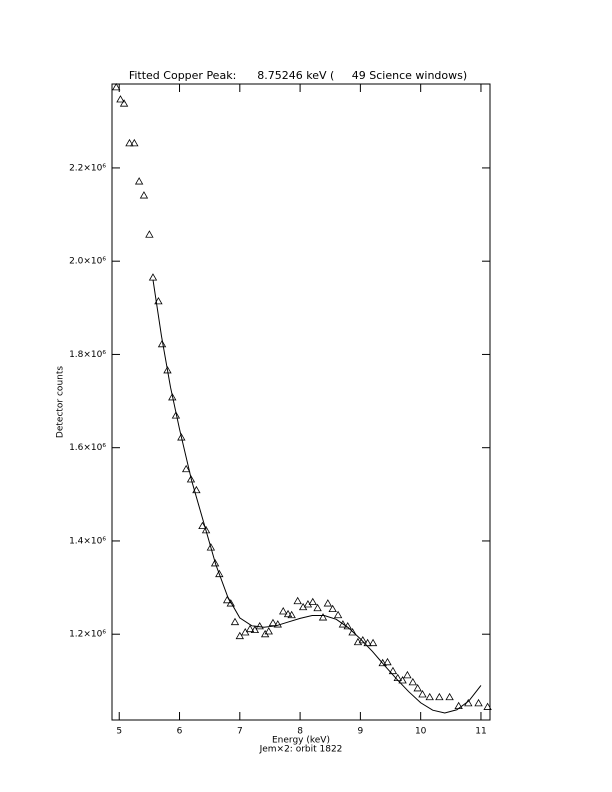 The height and width of the screenshot is (792, 612). Describe the element at coordinates (301, 750) in the screenshot. I see `subtitle: Jem×2: orbit 1822` at that location.